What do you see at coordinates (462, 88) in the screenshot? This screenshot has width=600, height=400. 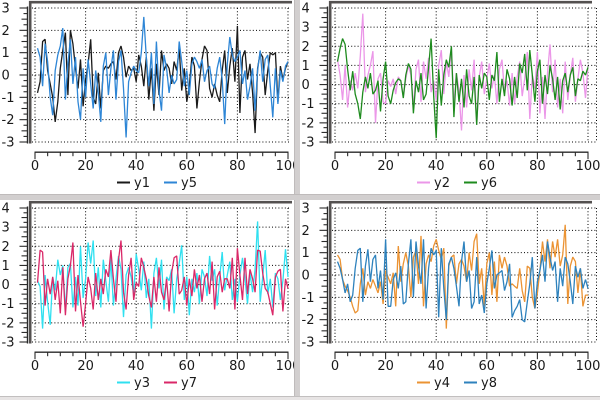 I see `series-y6-line` at bounding box center [462, 88].